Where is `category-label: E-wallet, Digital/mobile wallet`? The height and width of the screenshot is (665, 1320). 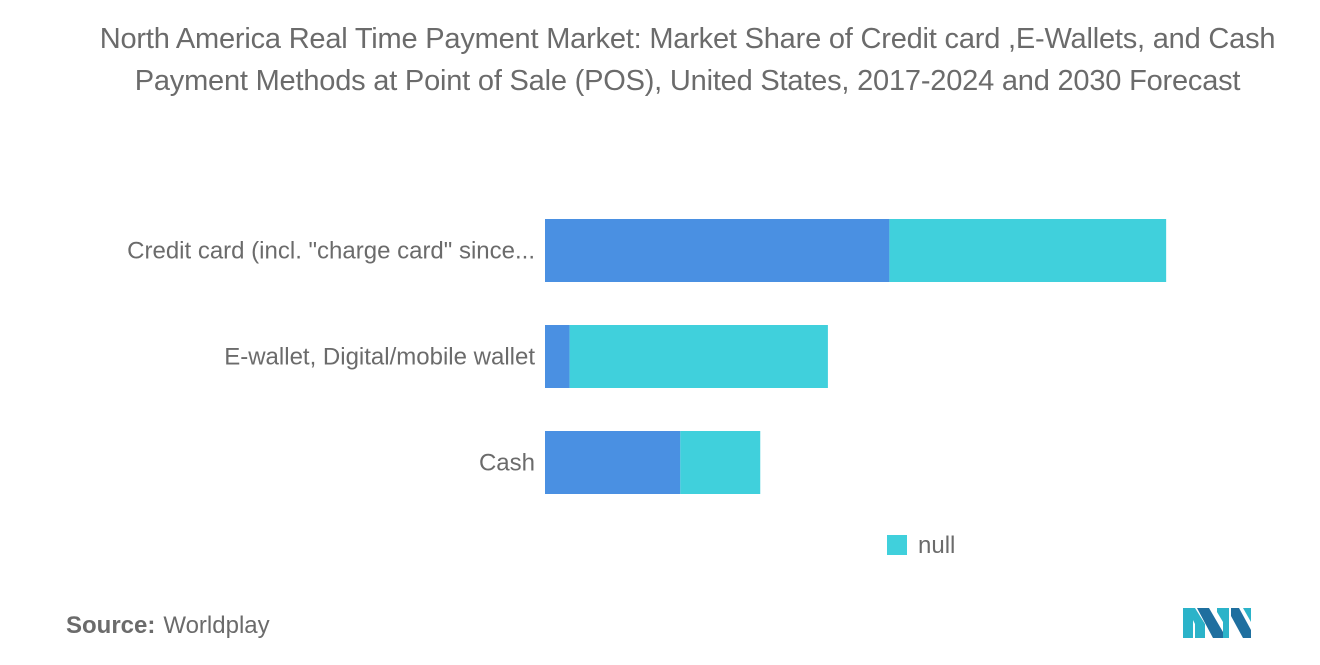
category-label: E-wallet, Digital/mobile wallet is located at coordinates (379, 357).